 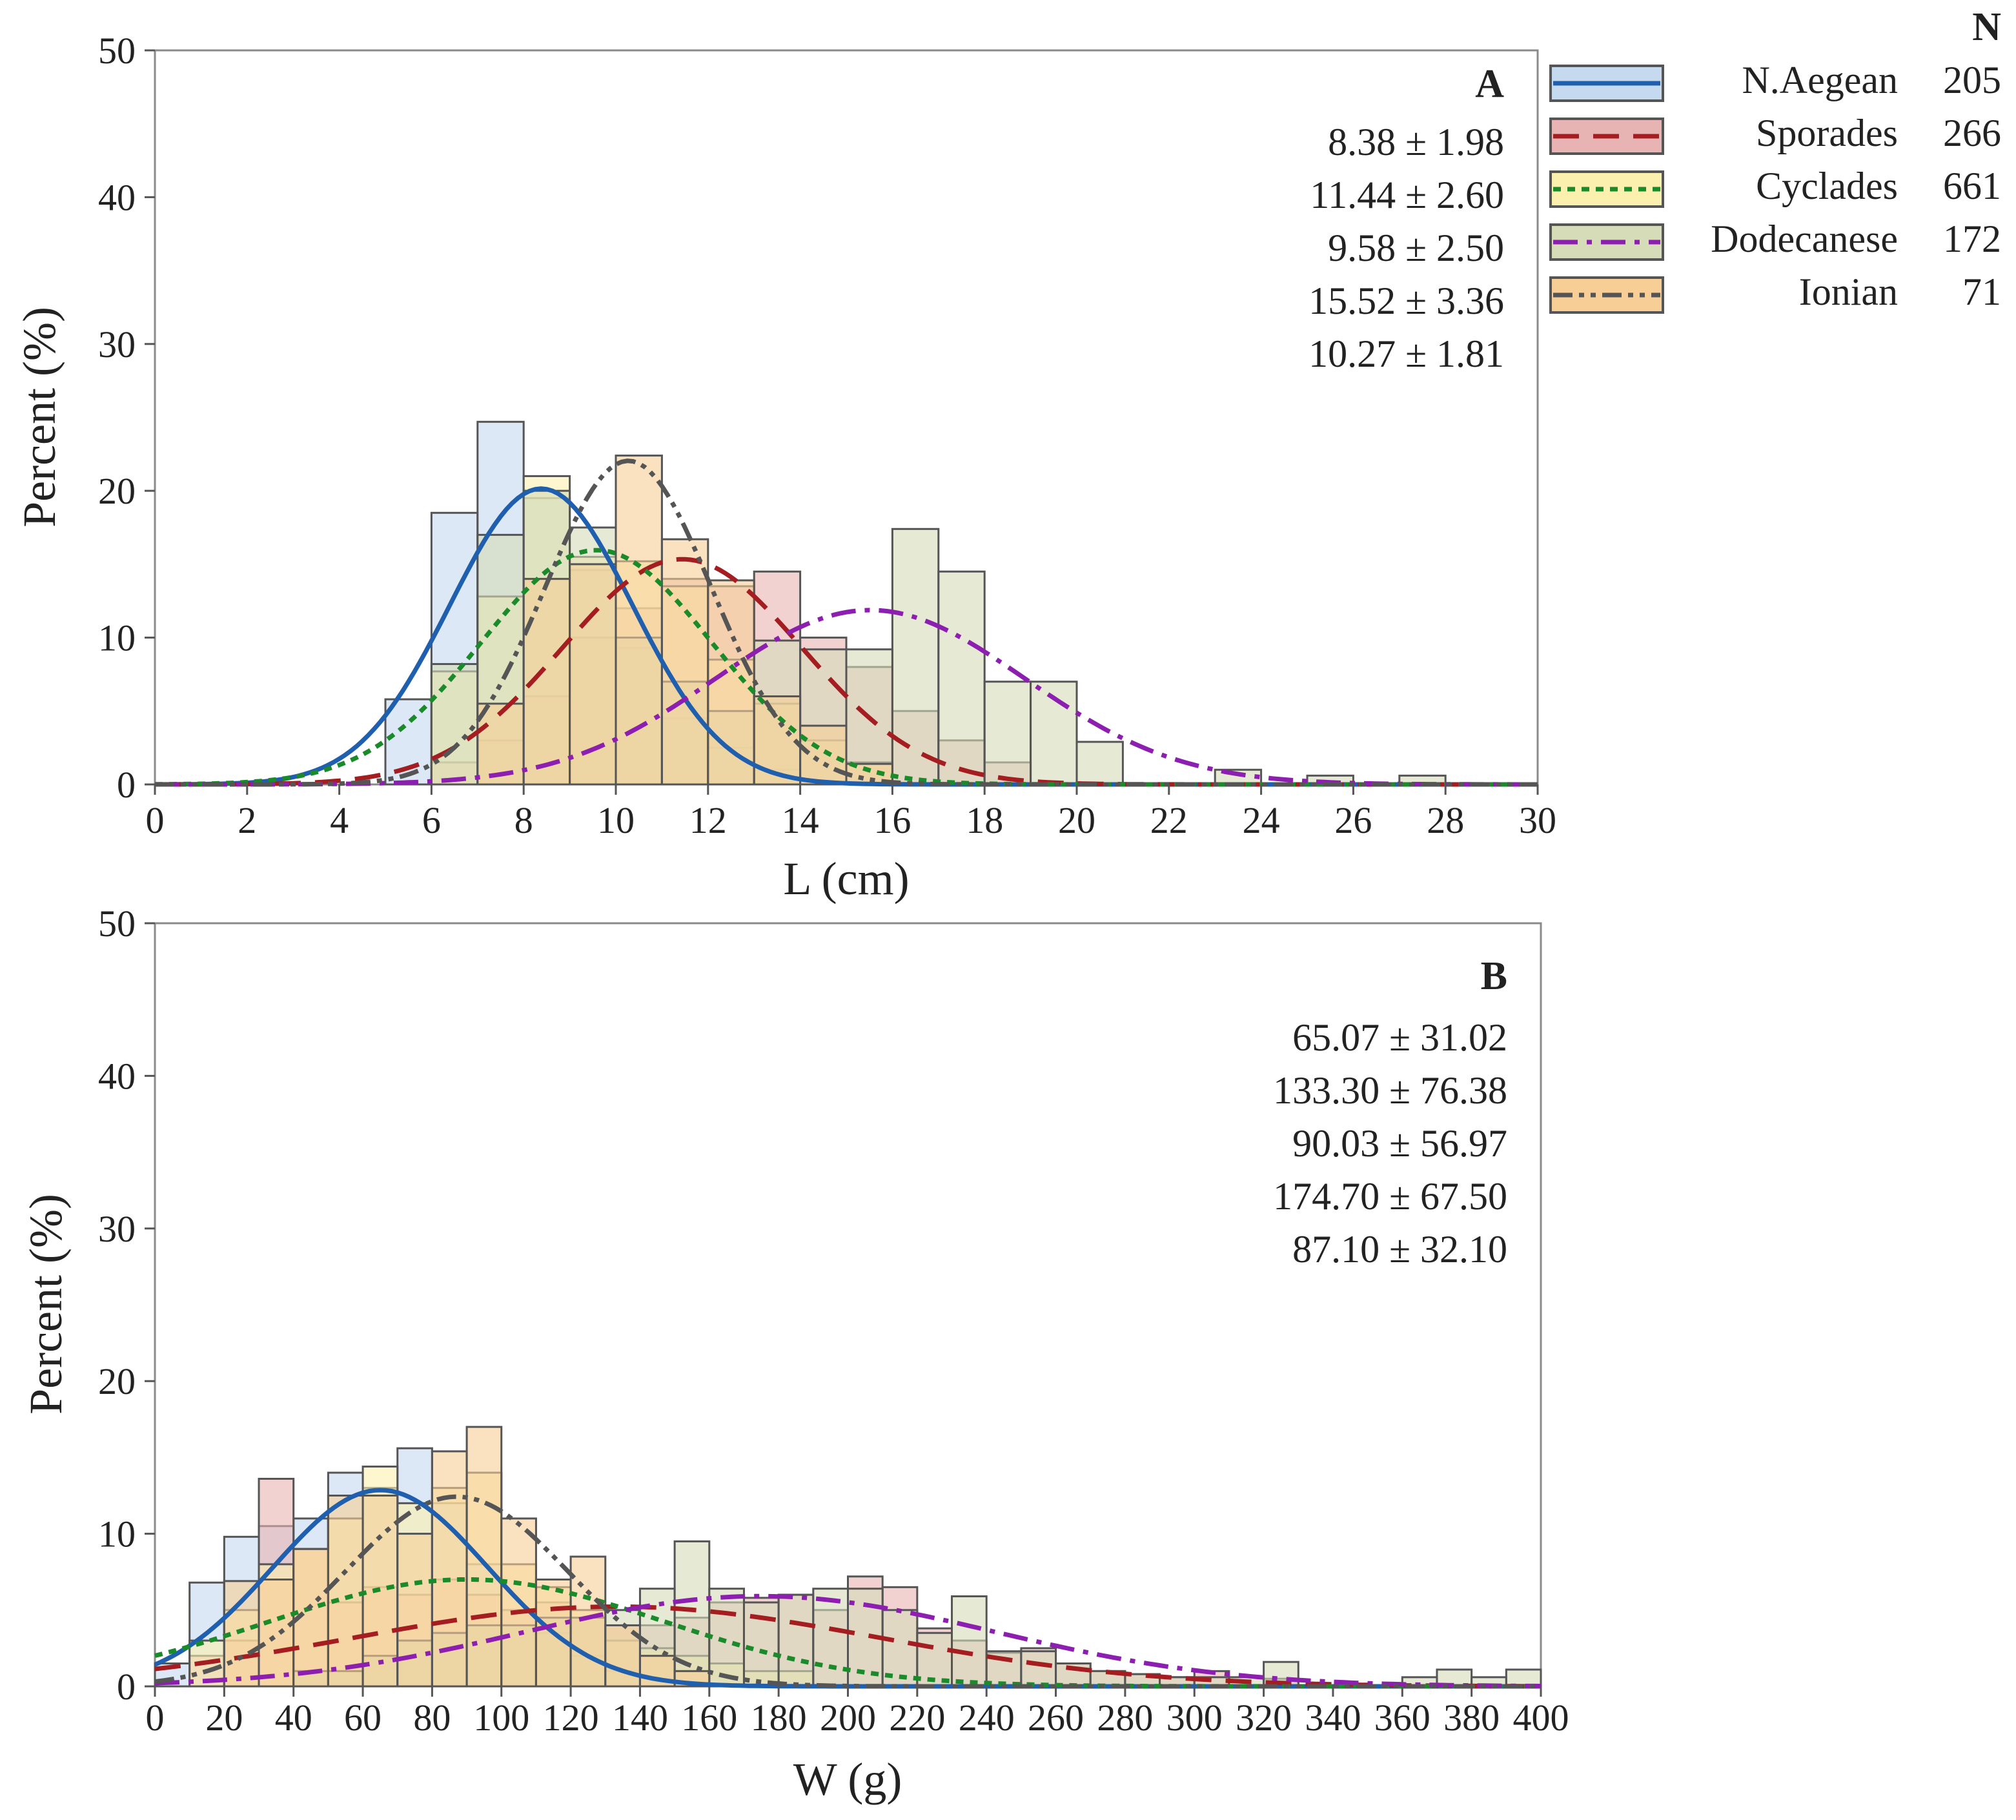 What do you see at coordinates (1972, 133) in the screenshot?
I see `legend-sample-size: 266` at bounding box center [1972, 133].